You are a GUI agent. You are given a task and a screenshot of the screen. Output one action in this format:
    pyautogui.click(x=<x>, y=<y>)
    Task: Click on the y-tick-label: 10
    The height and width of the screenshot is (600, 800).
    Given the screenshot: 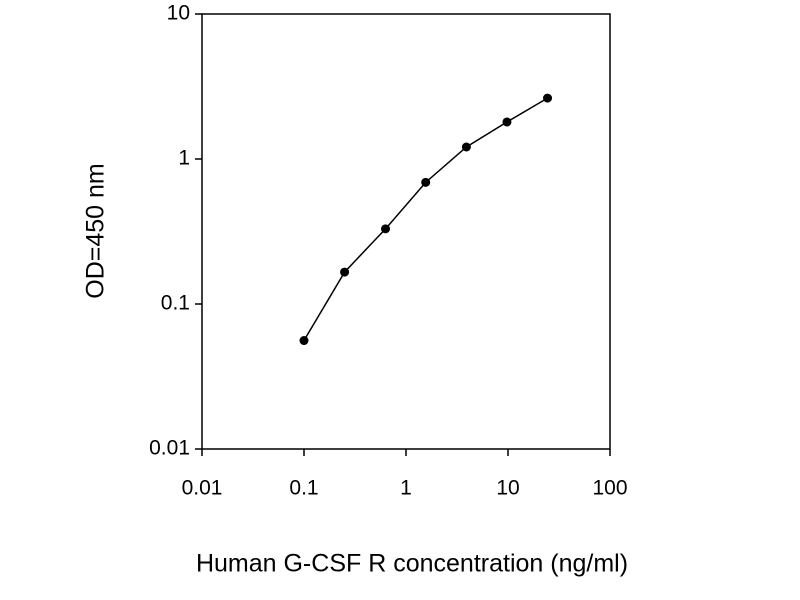 What is the action you would take?
    pyautogui.click(x=178, y=13)
    